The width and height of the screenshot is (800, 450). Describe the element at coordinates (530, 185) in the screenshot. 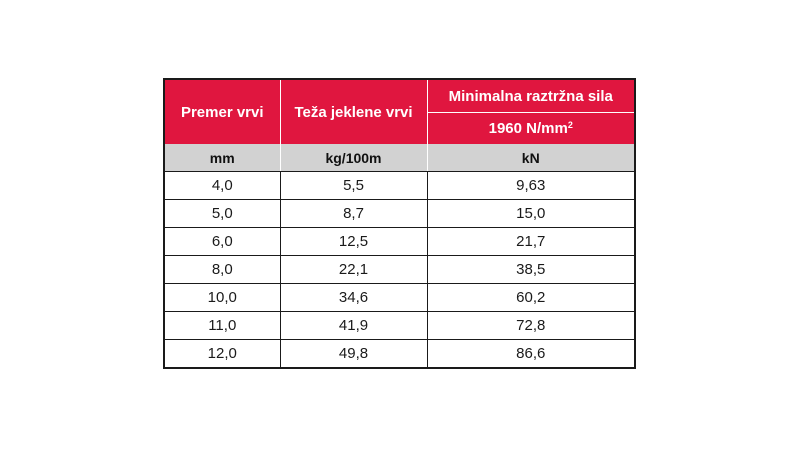

I see `cell-force: 9,63` at that location.